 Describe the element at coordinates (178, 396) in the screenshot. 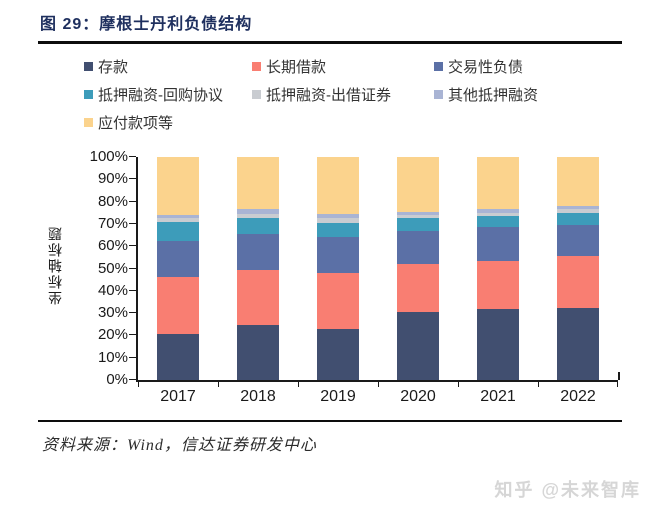

I see `x-axis-label: 2017` at that location.